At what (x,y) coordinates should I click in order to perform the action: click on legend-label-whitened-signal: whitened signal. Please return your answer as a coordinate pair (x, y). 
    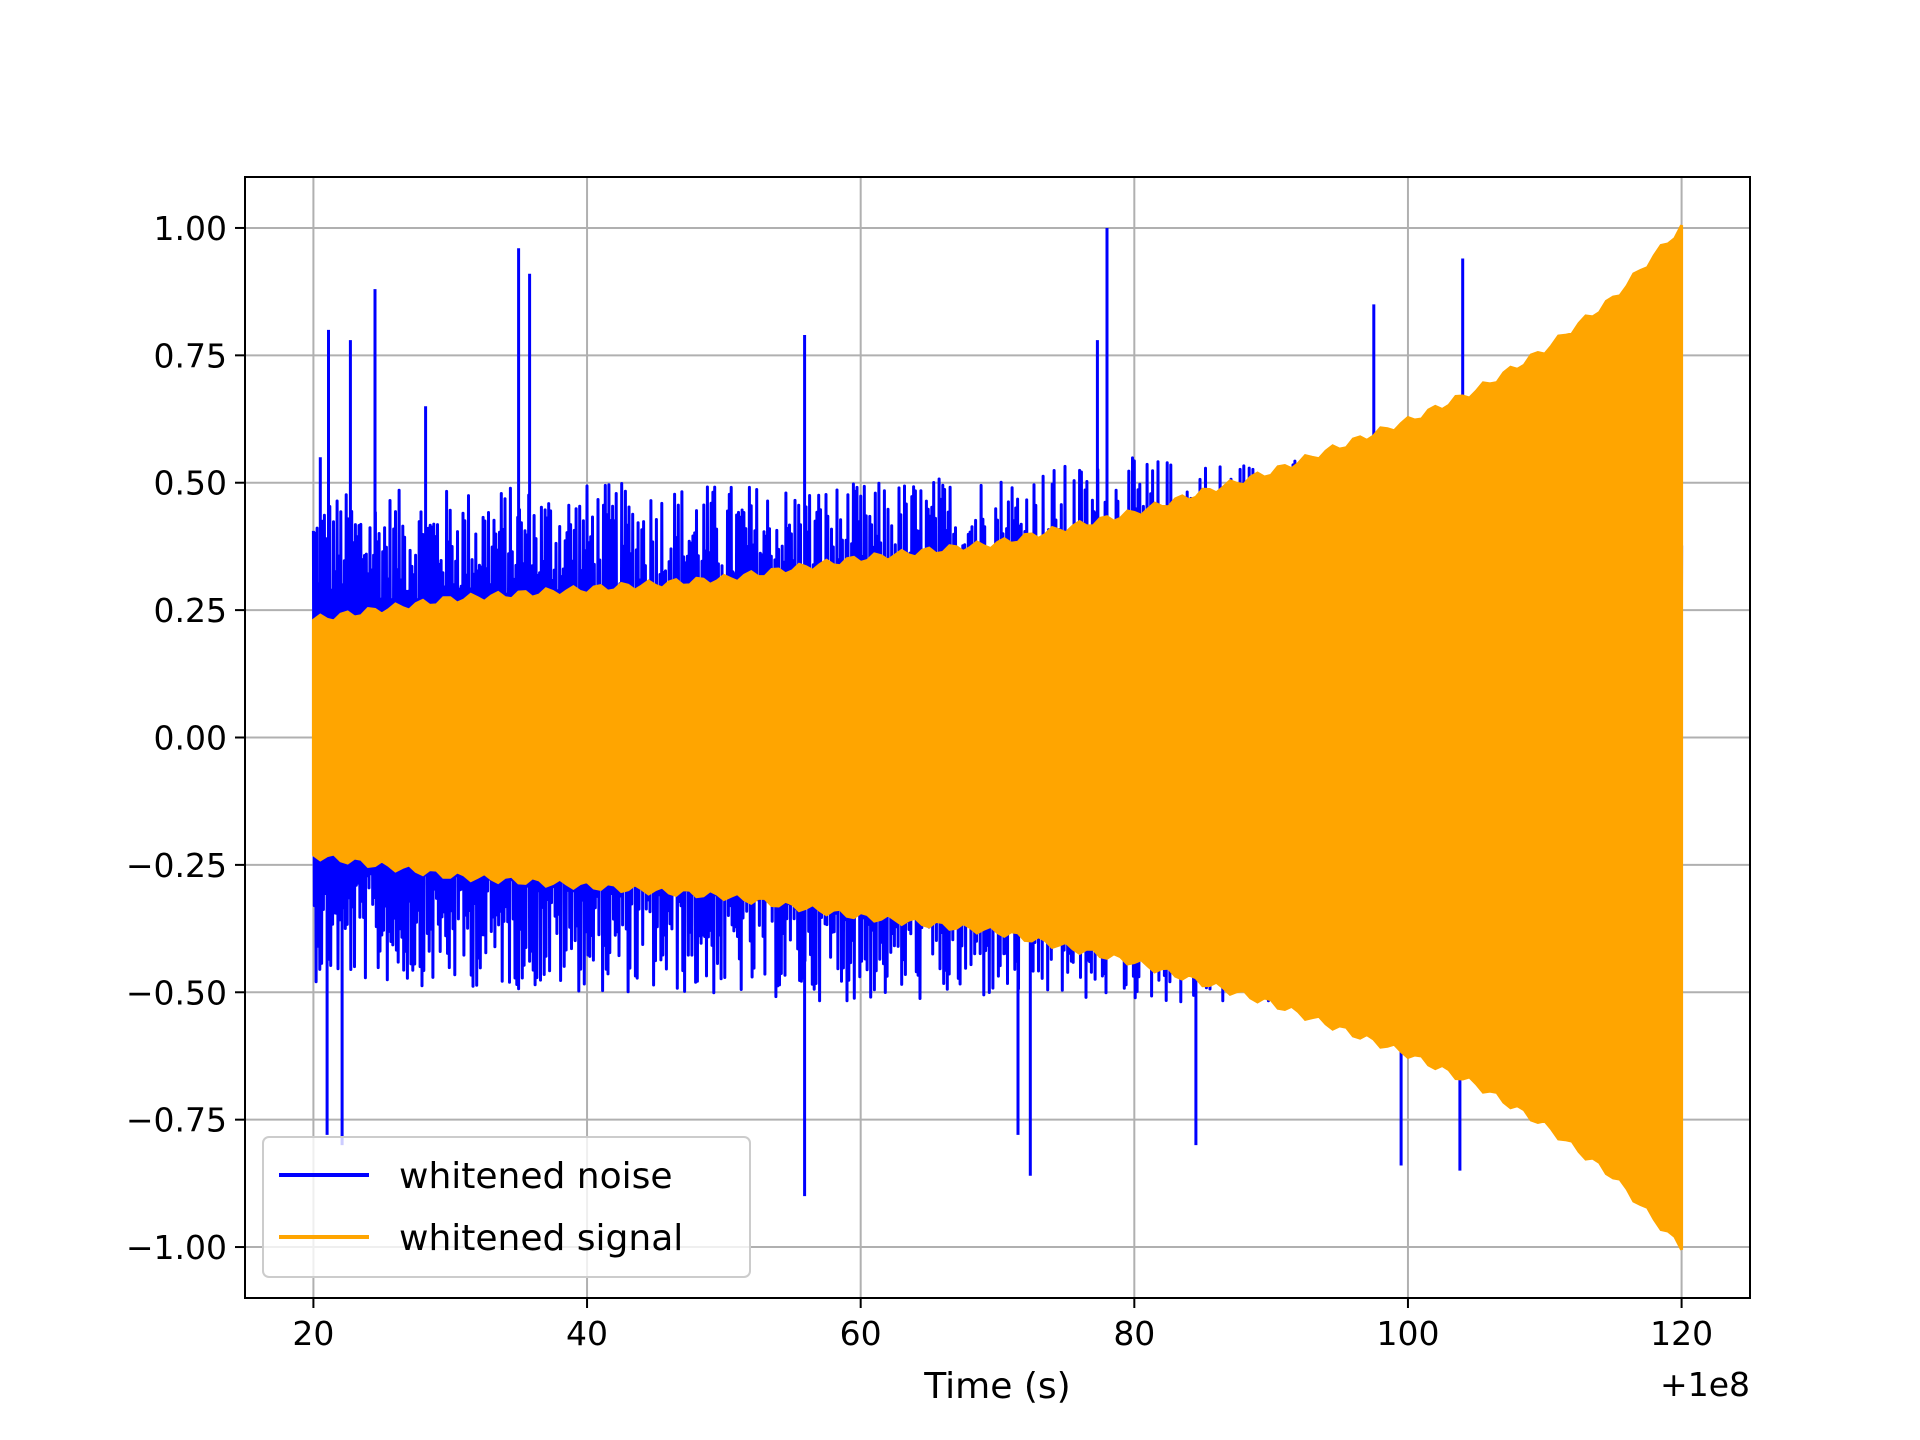
    Looking at the image, I should click on (541, 1238).